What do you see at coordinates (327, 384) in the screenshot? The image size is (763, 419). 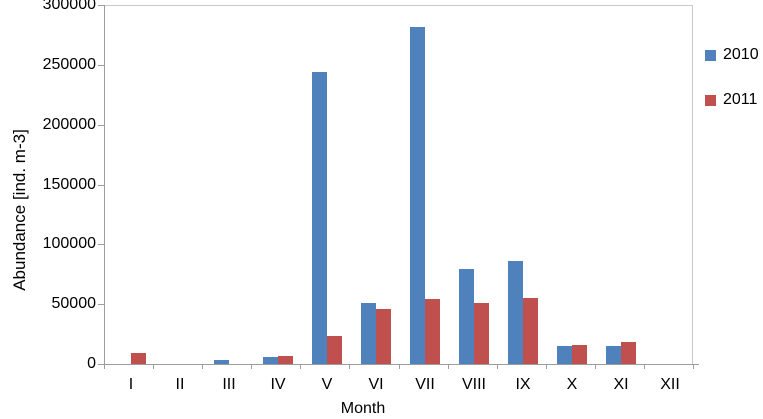 I see `x-tick-label-V: V` at bounding box center [327, 384].